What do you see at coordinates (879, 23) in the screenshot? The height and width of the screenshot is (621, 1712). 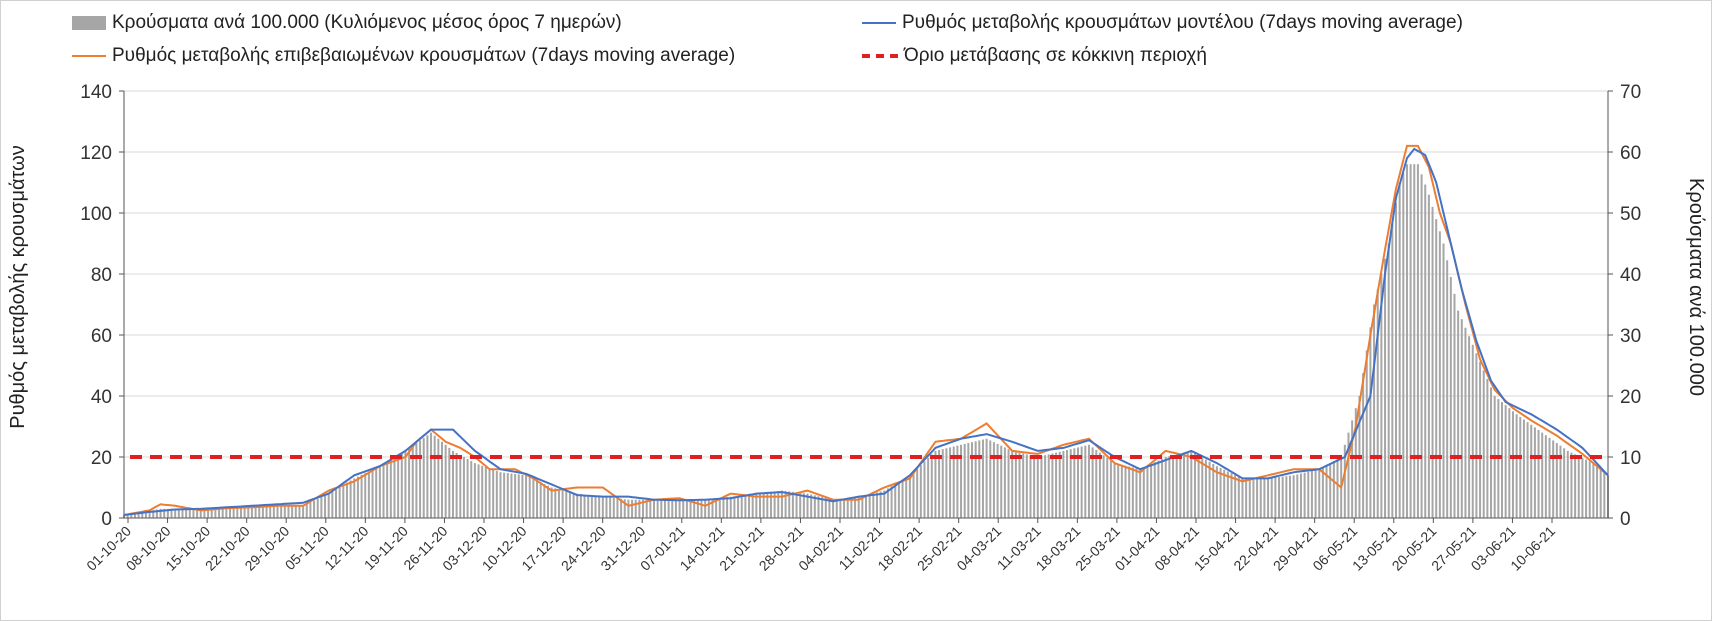 I see `legend-blue-swatch` at bounding box center [879, 23].